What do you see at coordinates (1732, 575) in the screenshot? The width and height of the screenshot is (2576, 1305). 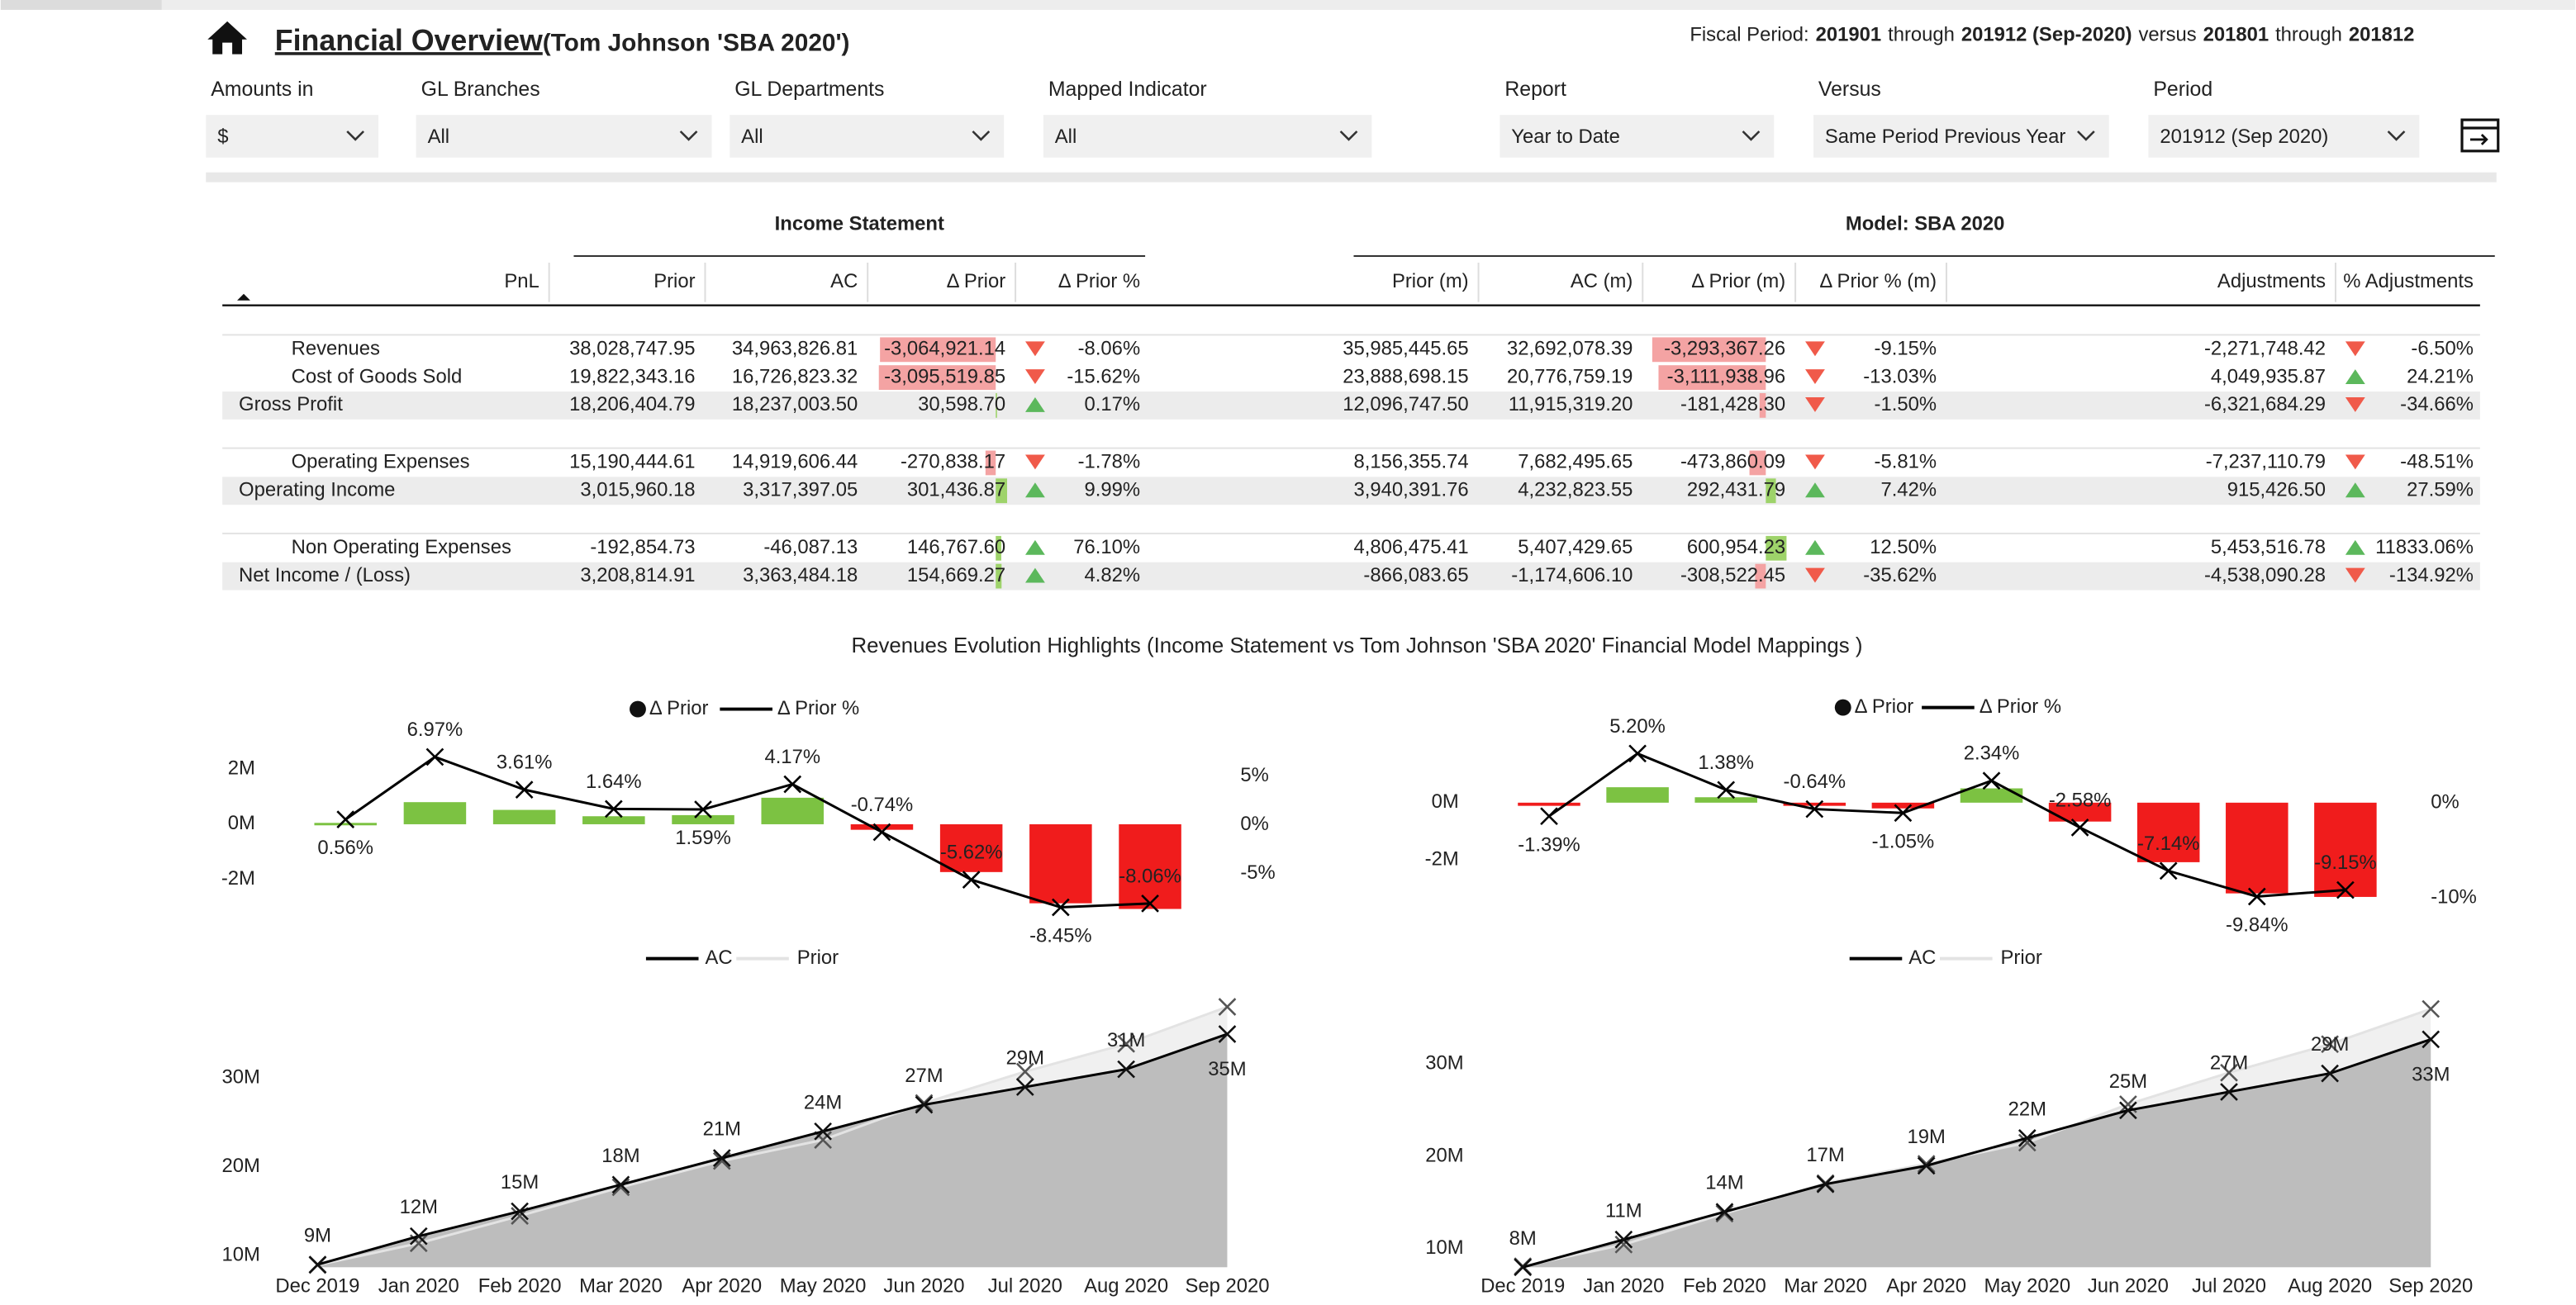 I see `cell: -308,522.45` at bounding box center [1732, 575].